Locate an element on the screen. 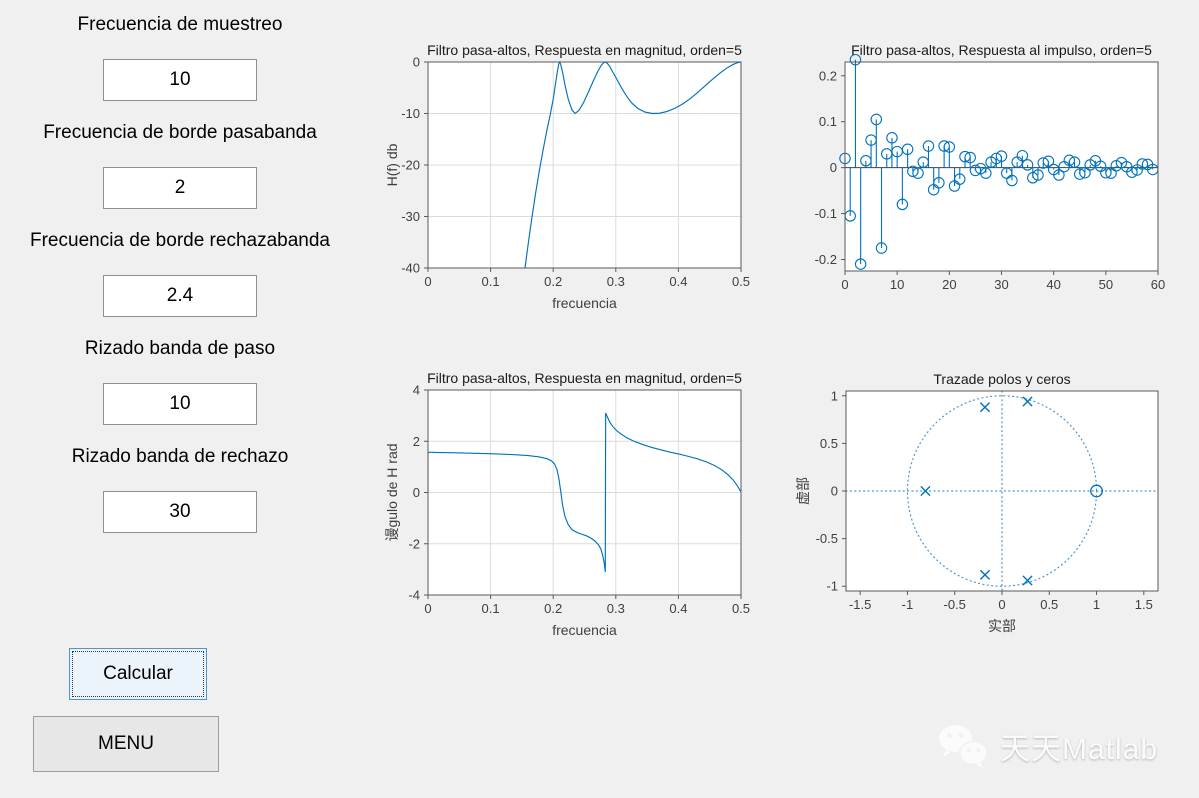 This screenshot has width=1199, height=798. input-rizado-banda-paso is located at coordinates (180, 404).